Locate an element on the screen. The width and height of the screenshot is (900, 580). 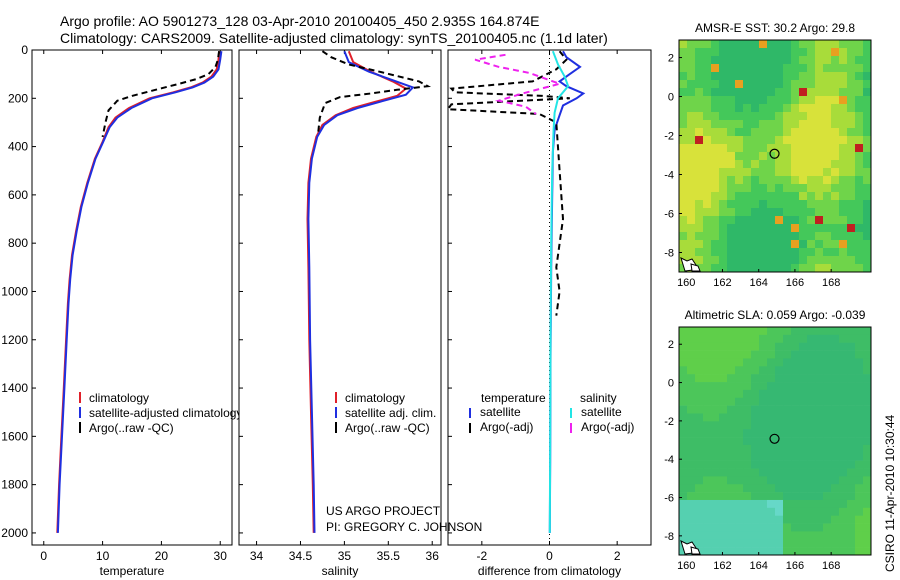
sst-map-xtick-label: 160 is located at coordinates (686, 283).